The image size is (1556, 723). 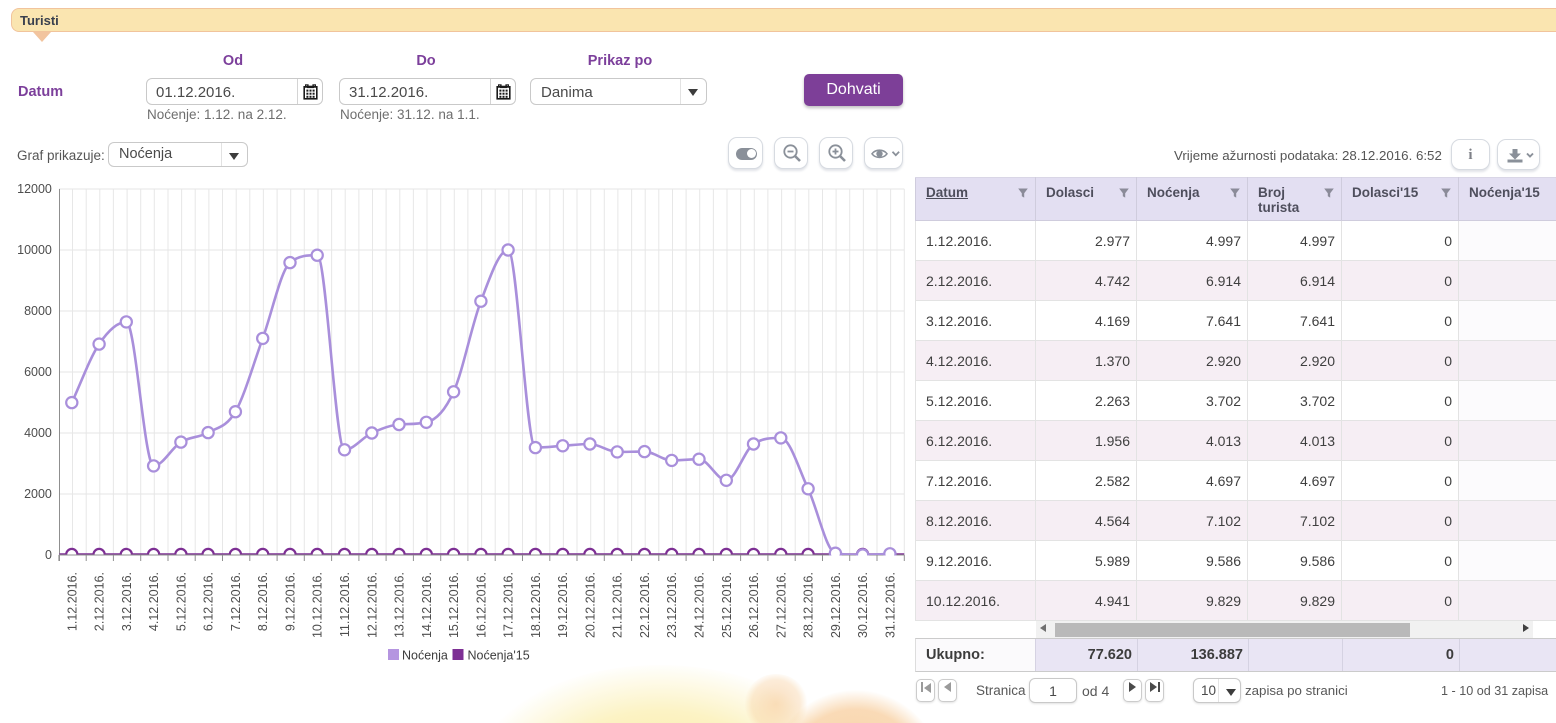 What do you see at coordinates (38, 372) in the screenshot?
I see `svg-text: 6000` at bounding box center [38, 372].